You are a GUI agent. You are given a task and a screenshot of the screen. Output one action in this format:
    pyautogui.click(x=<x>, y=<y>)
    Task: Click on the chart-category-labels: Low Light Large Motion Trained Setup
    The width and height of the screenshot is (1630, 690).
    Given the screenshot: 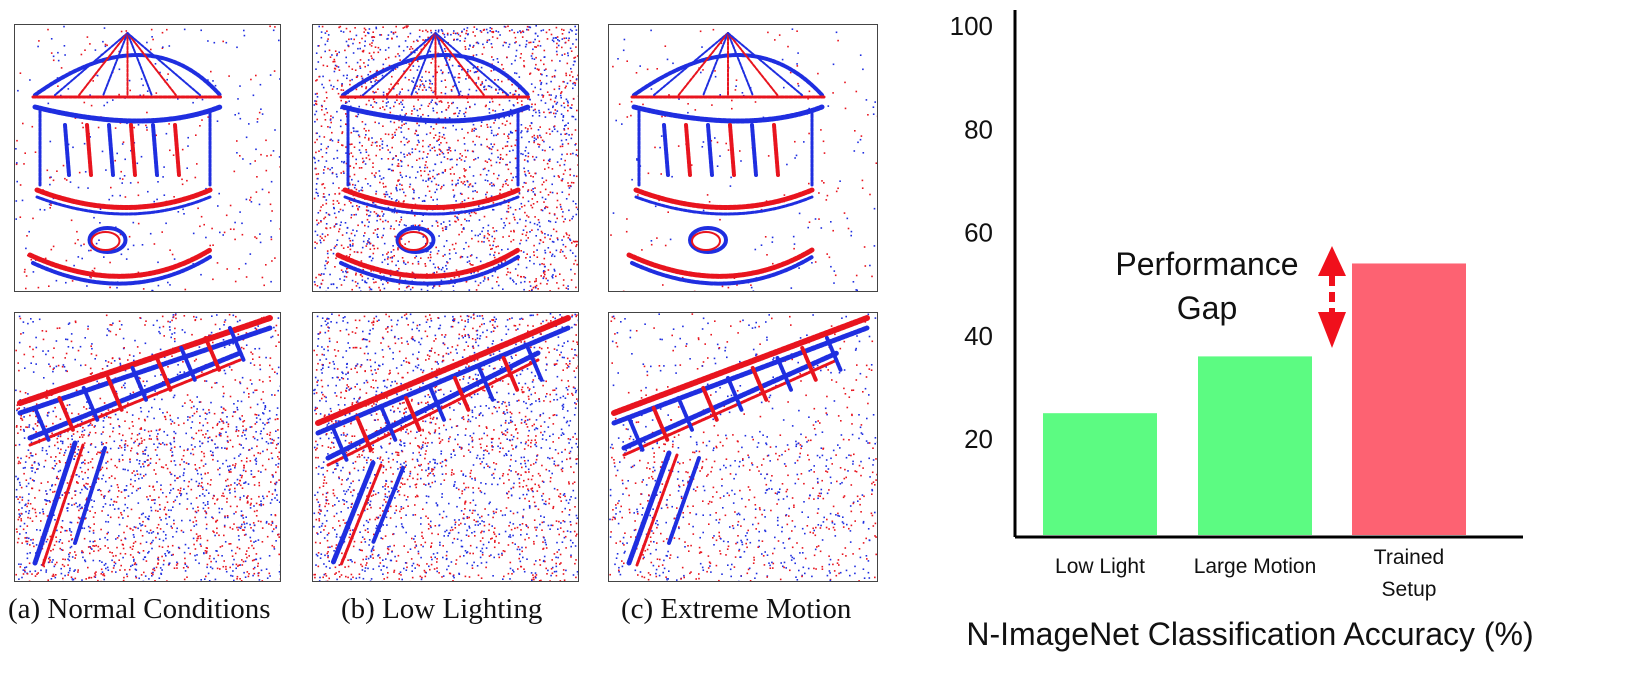 What is the action you would take?
    pyautogui.click(x=1249, y=573)
    